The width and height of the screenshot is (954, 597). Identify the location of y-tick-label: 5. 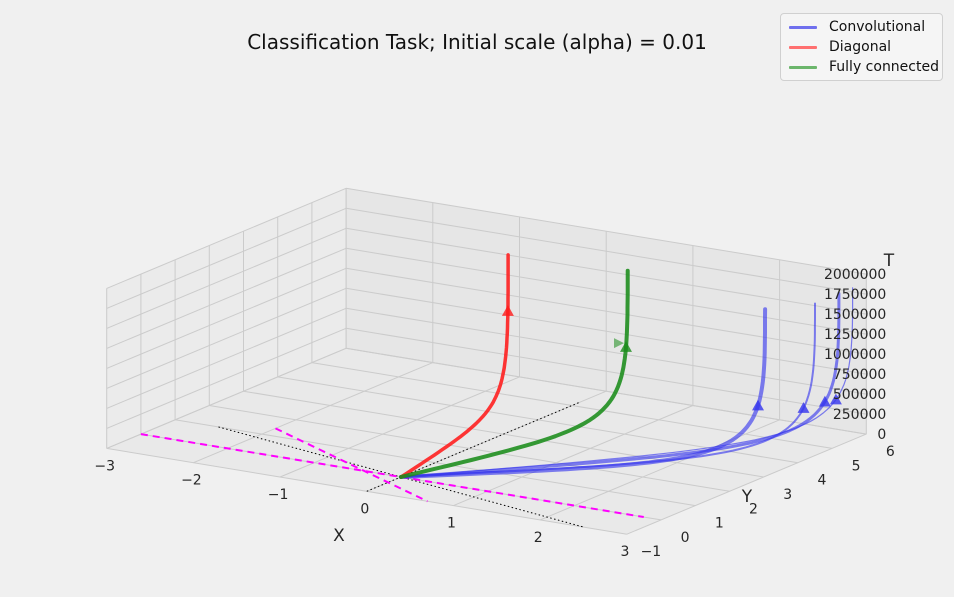
(856, 466).